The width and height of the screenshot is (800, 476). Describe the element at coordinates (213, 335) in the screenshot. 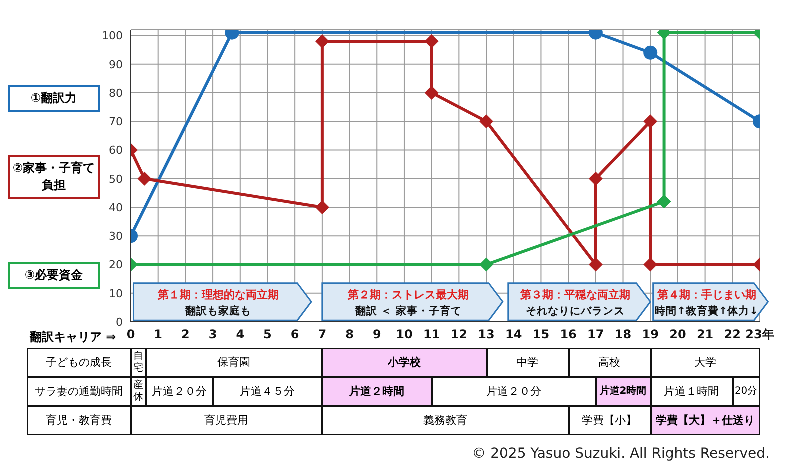

I see `x-tick-label: 3` at that location.